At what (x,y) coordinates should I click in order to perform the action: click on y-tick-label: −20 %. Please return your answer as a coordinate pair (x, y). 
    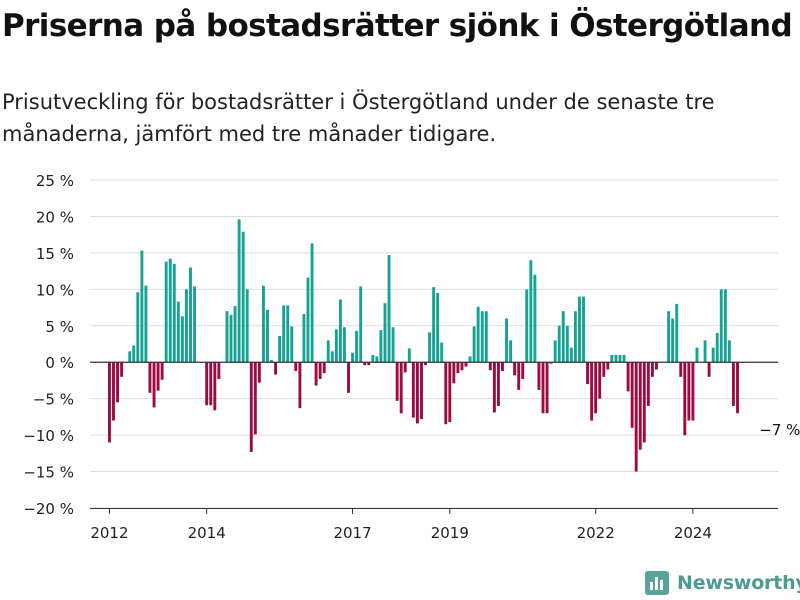
    Looking at the image, I should click on (48, 509).